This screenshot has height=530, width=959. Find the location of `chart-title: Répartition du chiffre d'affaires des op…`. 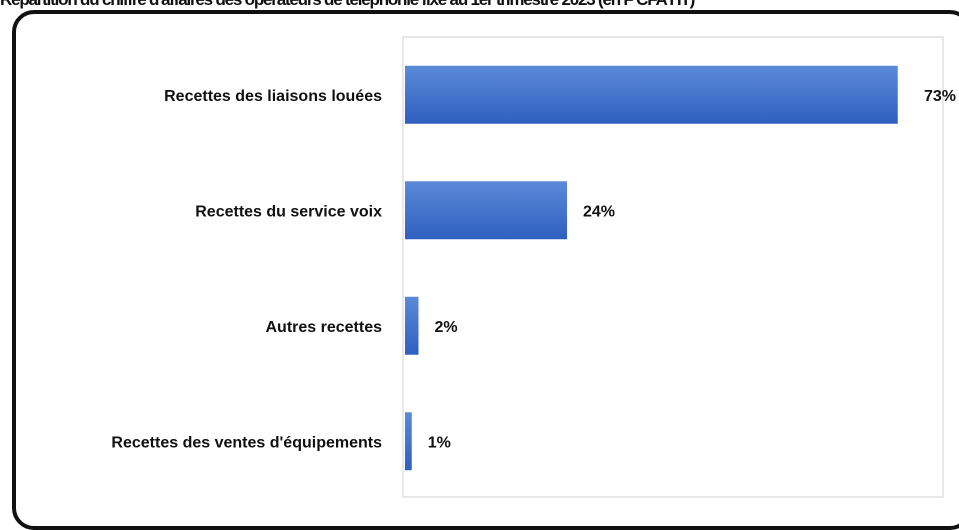

chart-title: Répartition du chiffre d'affaires des op… is located at coordinates (479, 5).